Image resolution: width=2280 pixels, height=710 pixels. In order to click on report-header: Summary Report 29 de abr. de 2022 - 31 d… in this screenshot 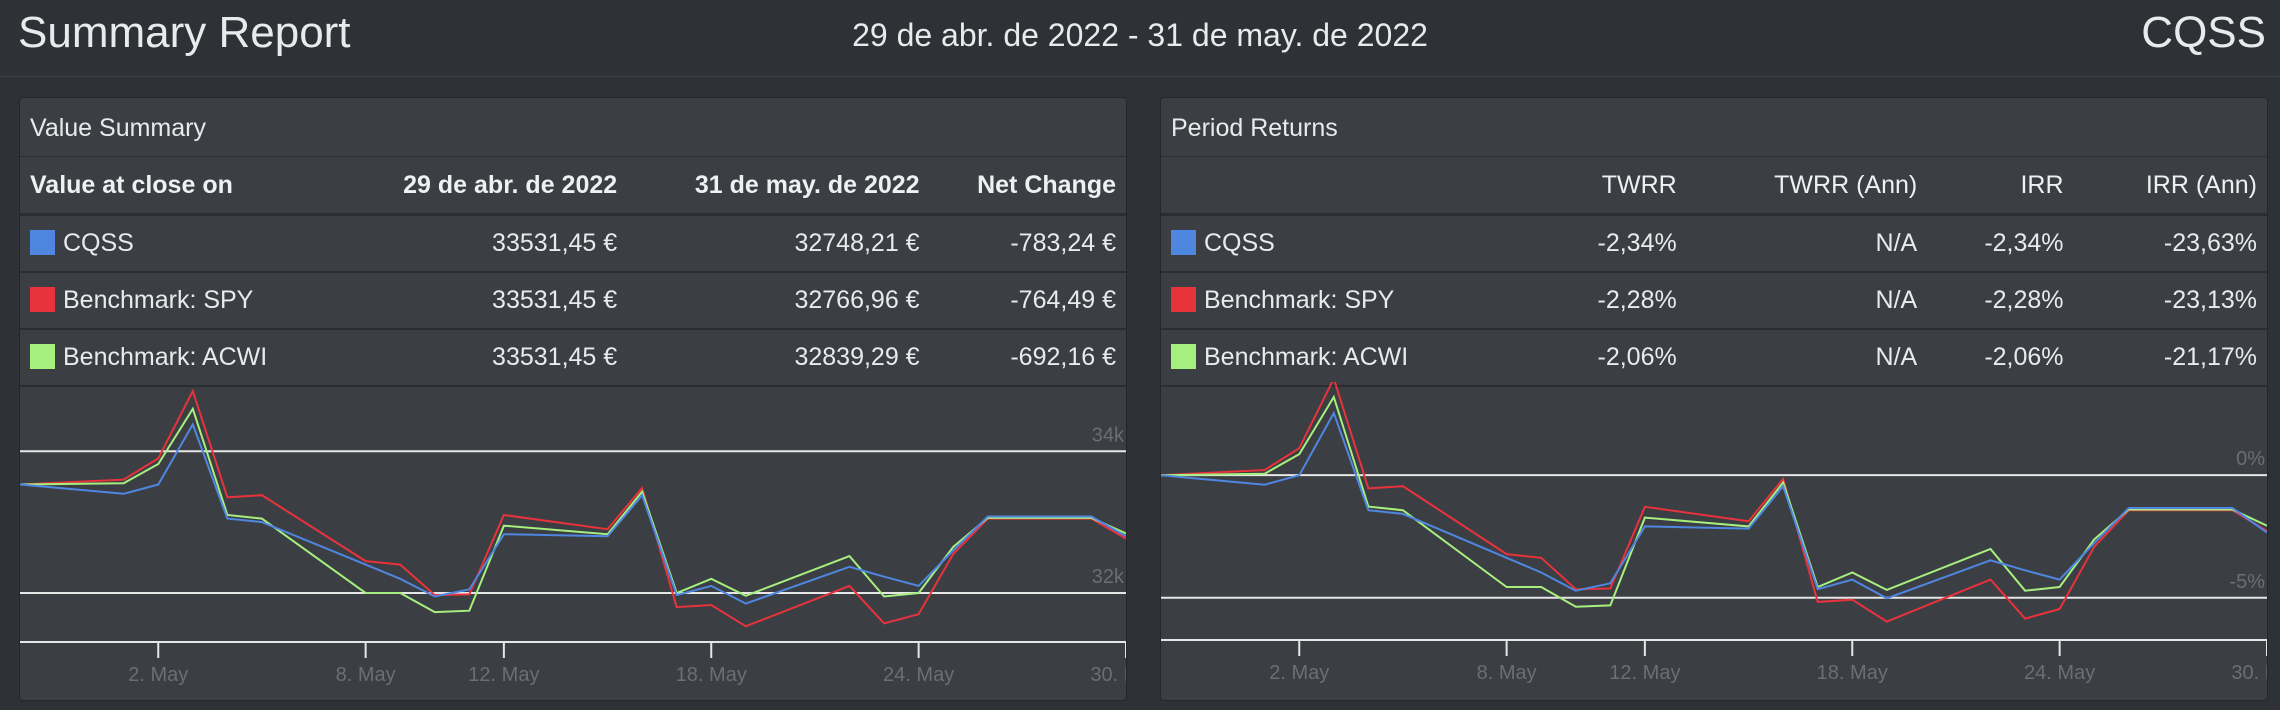, I will do `click(1140, 38)`.